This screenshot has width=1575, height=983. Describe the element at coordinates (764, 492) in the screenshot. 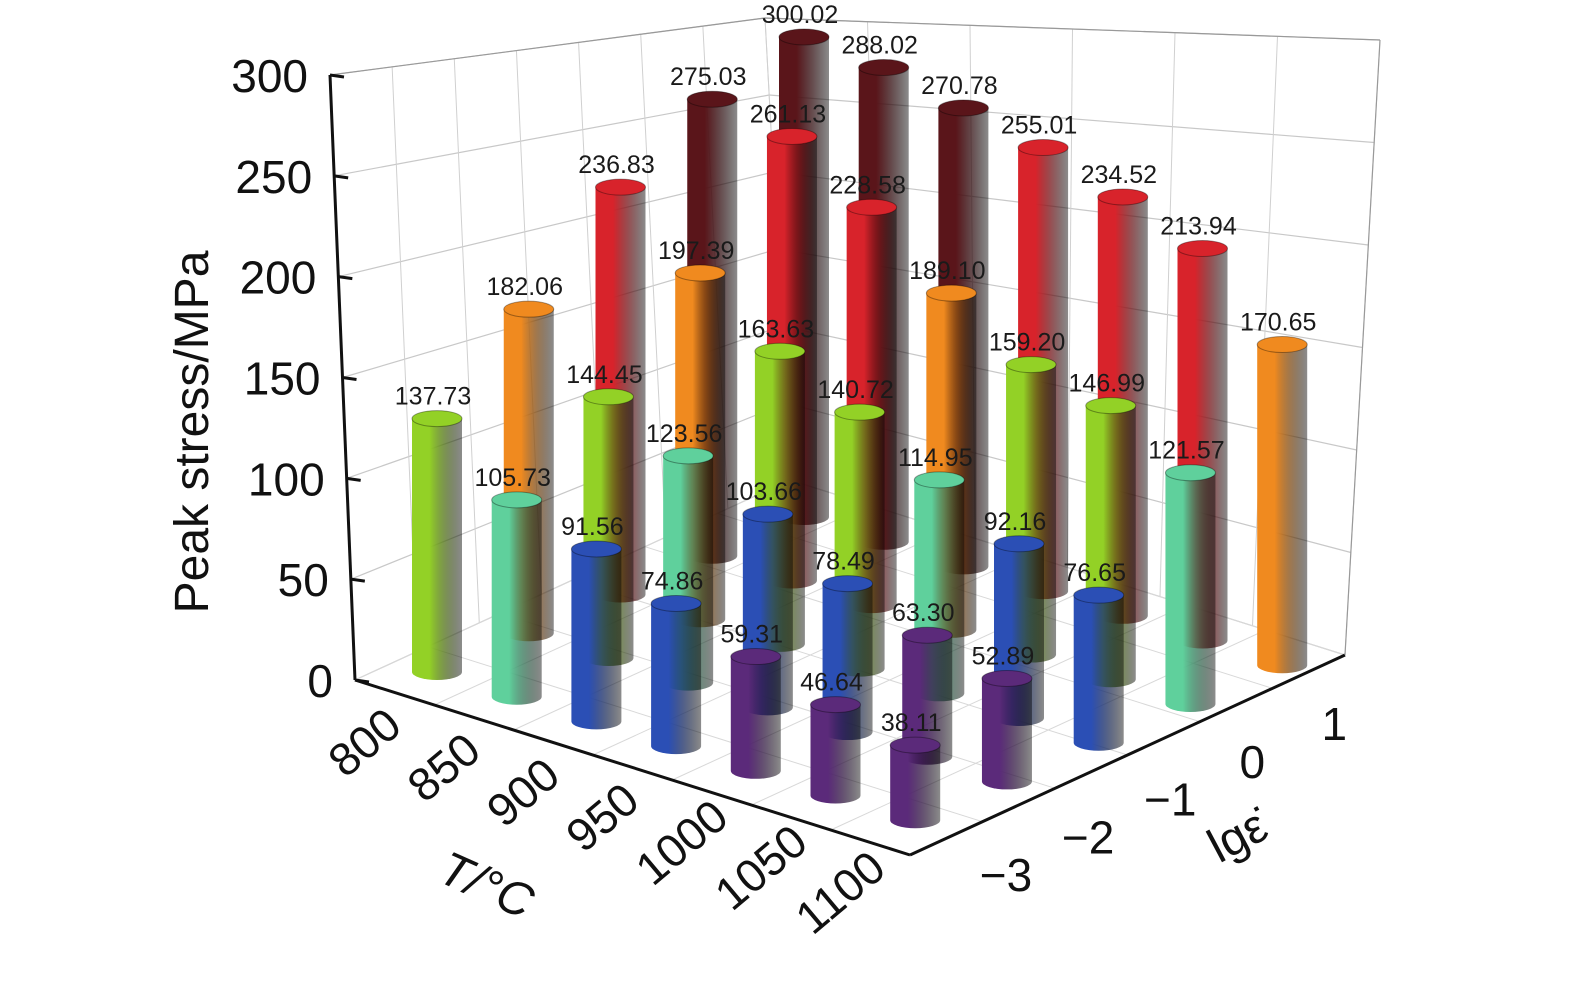

I see `data-label: 103.66` at that location.